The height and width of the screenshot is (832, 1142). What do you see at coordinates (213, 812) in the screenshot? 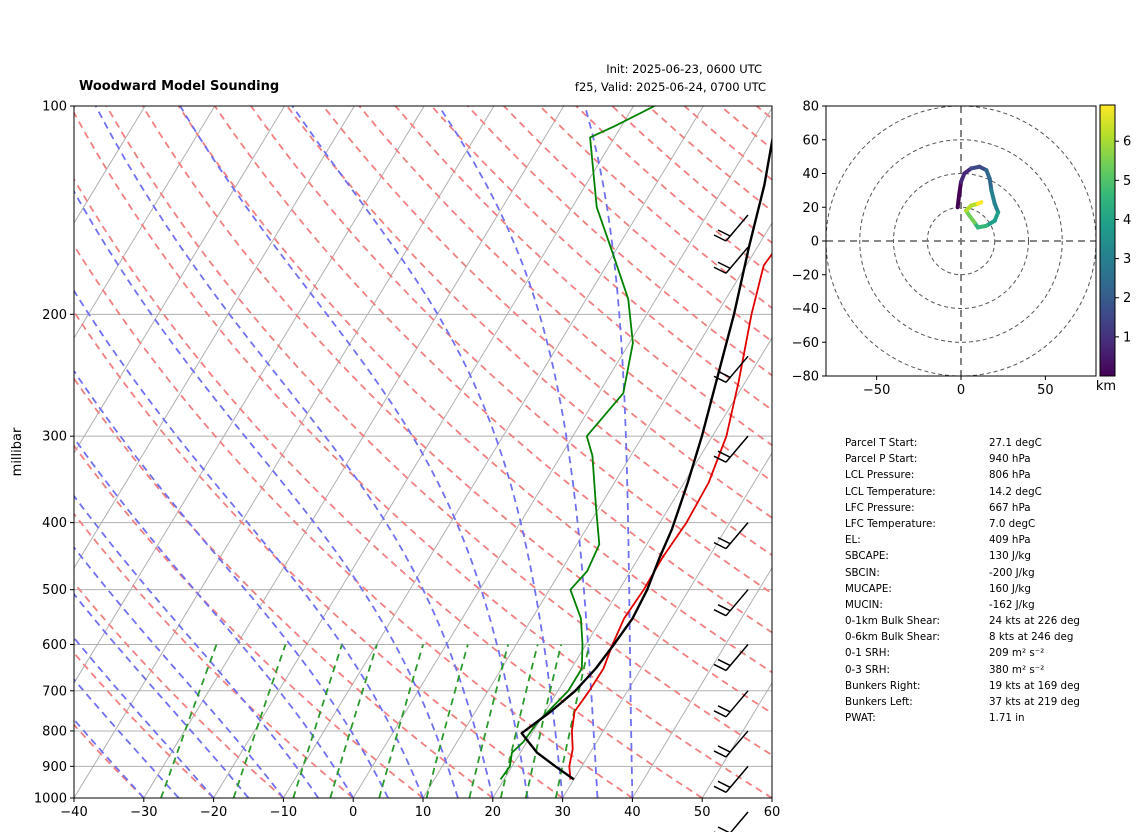
I see `temperature-tick-label: −20` at bounding box center [213, 812].